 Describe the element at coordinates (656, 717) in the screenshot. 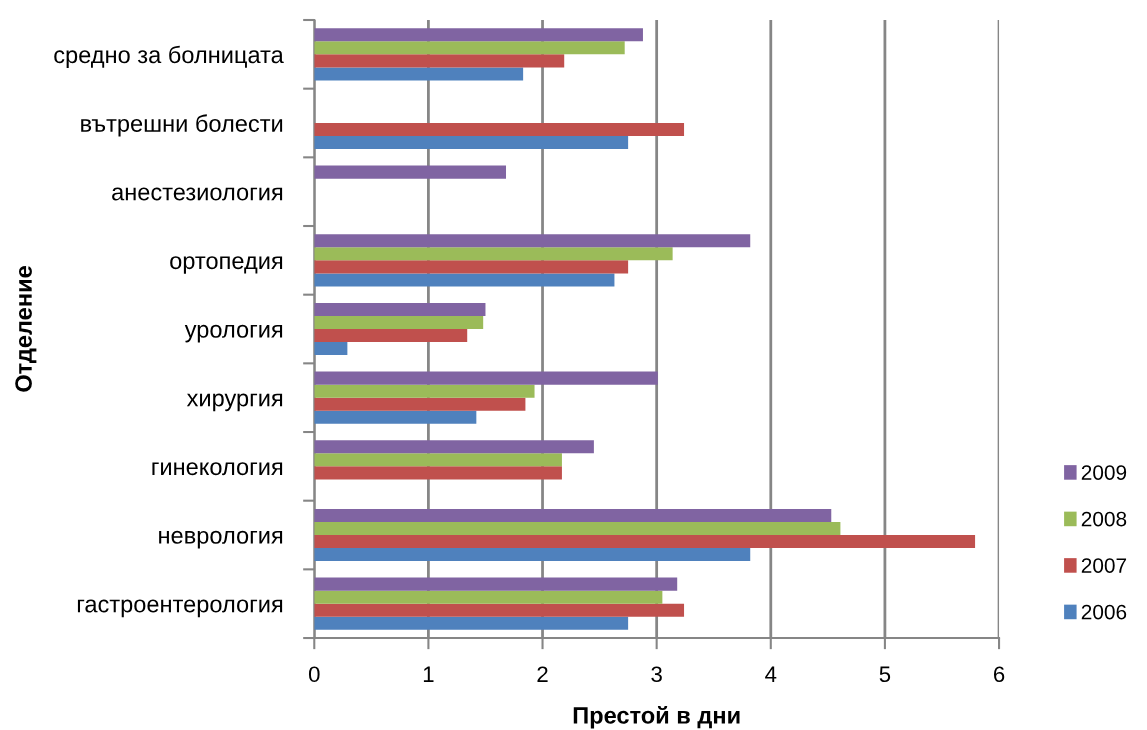

I see `x-axis-title: Престой в дни` at that location.